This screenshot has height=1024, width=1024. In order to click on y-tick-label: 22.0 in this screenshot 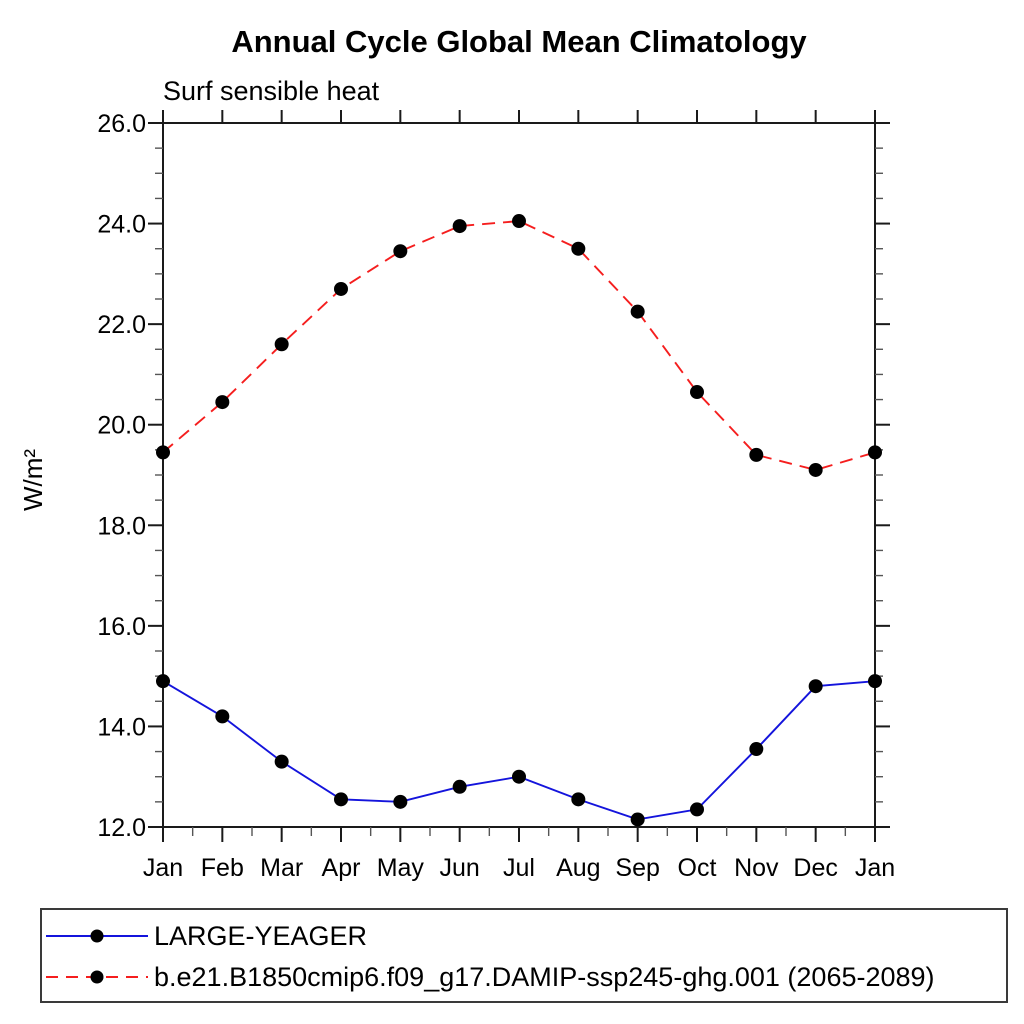, I will do `click(121, 325)`.